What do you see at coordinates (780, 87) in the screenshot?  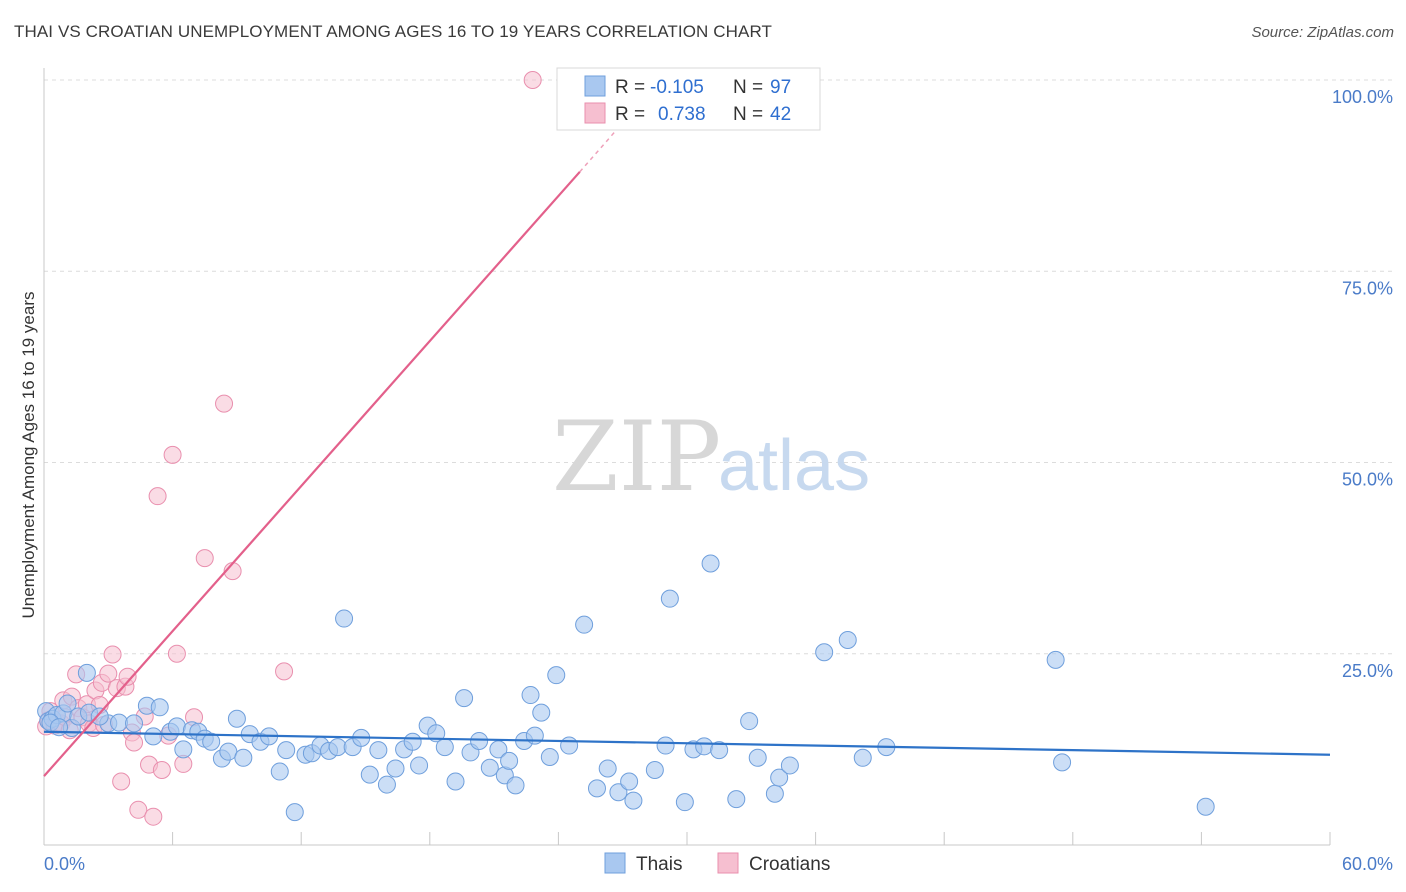 I see `legend-thai-n-value: 97` at bounding box center [780, 87].